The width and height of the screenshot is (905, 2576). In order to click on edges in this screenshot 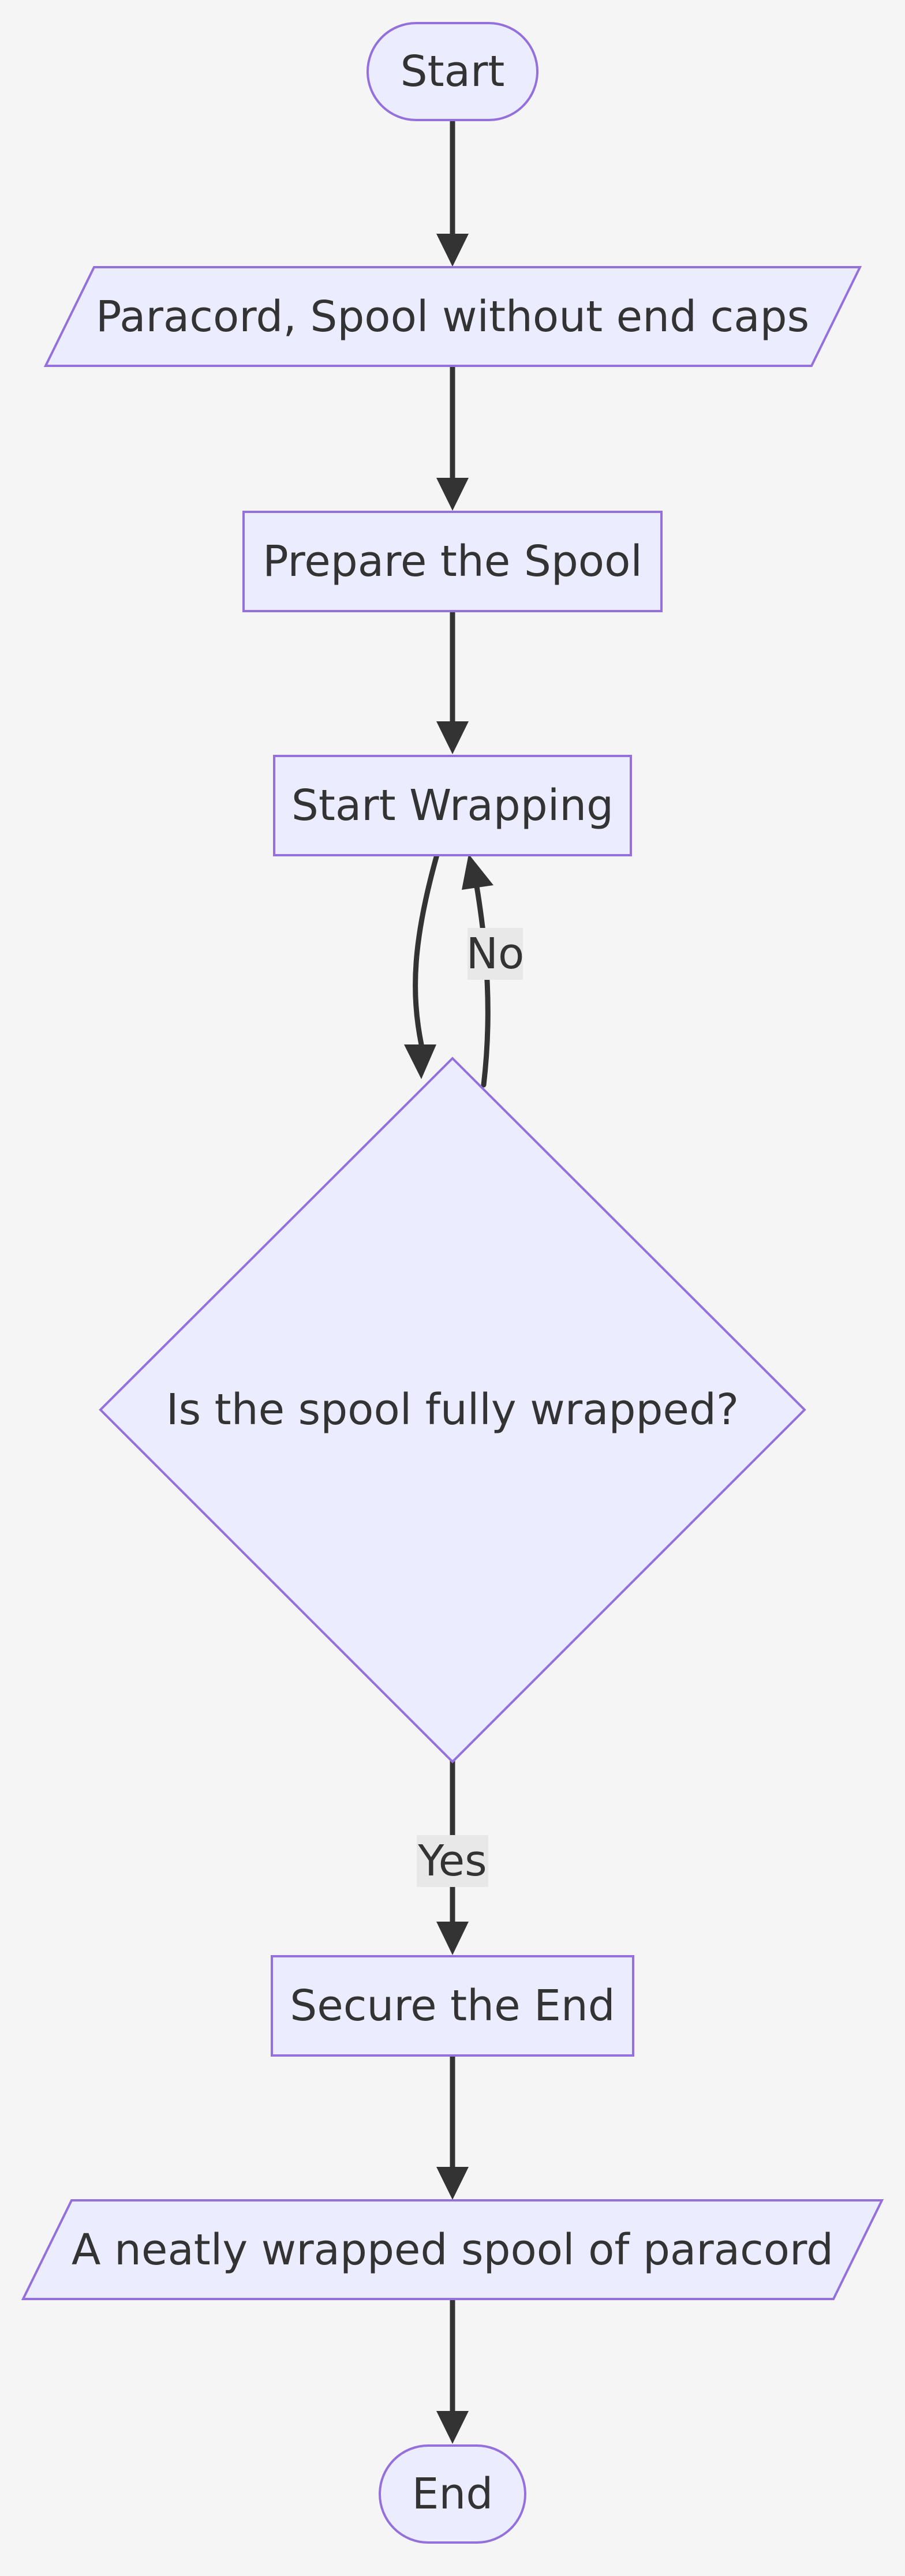, I will do `click(448, 1279)`.